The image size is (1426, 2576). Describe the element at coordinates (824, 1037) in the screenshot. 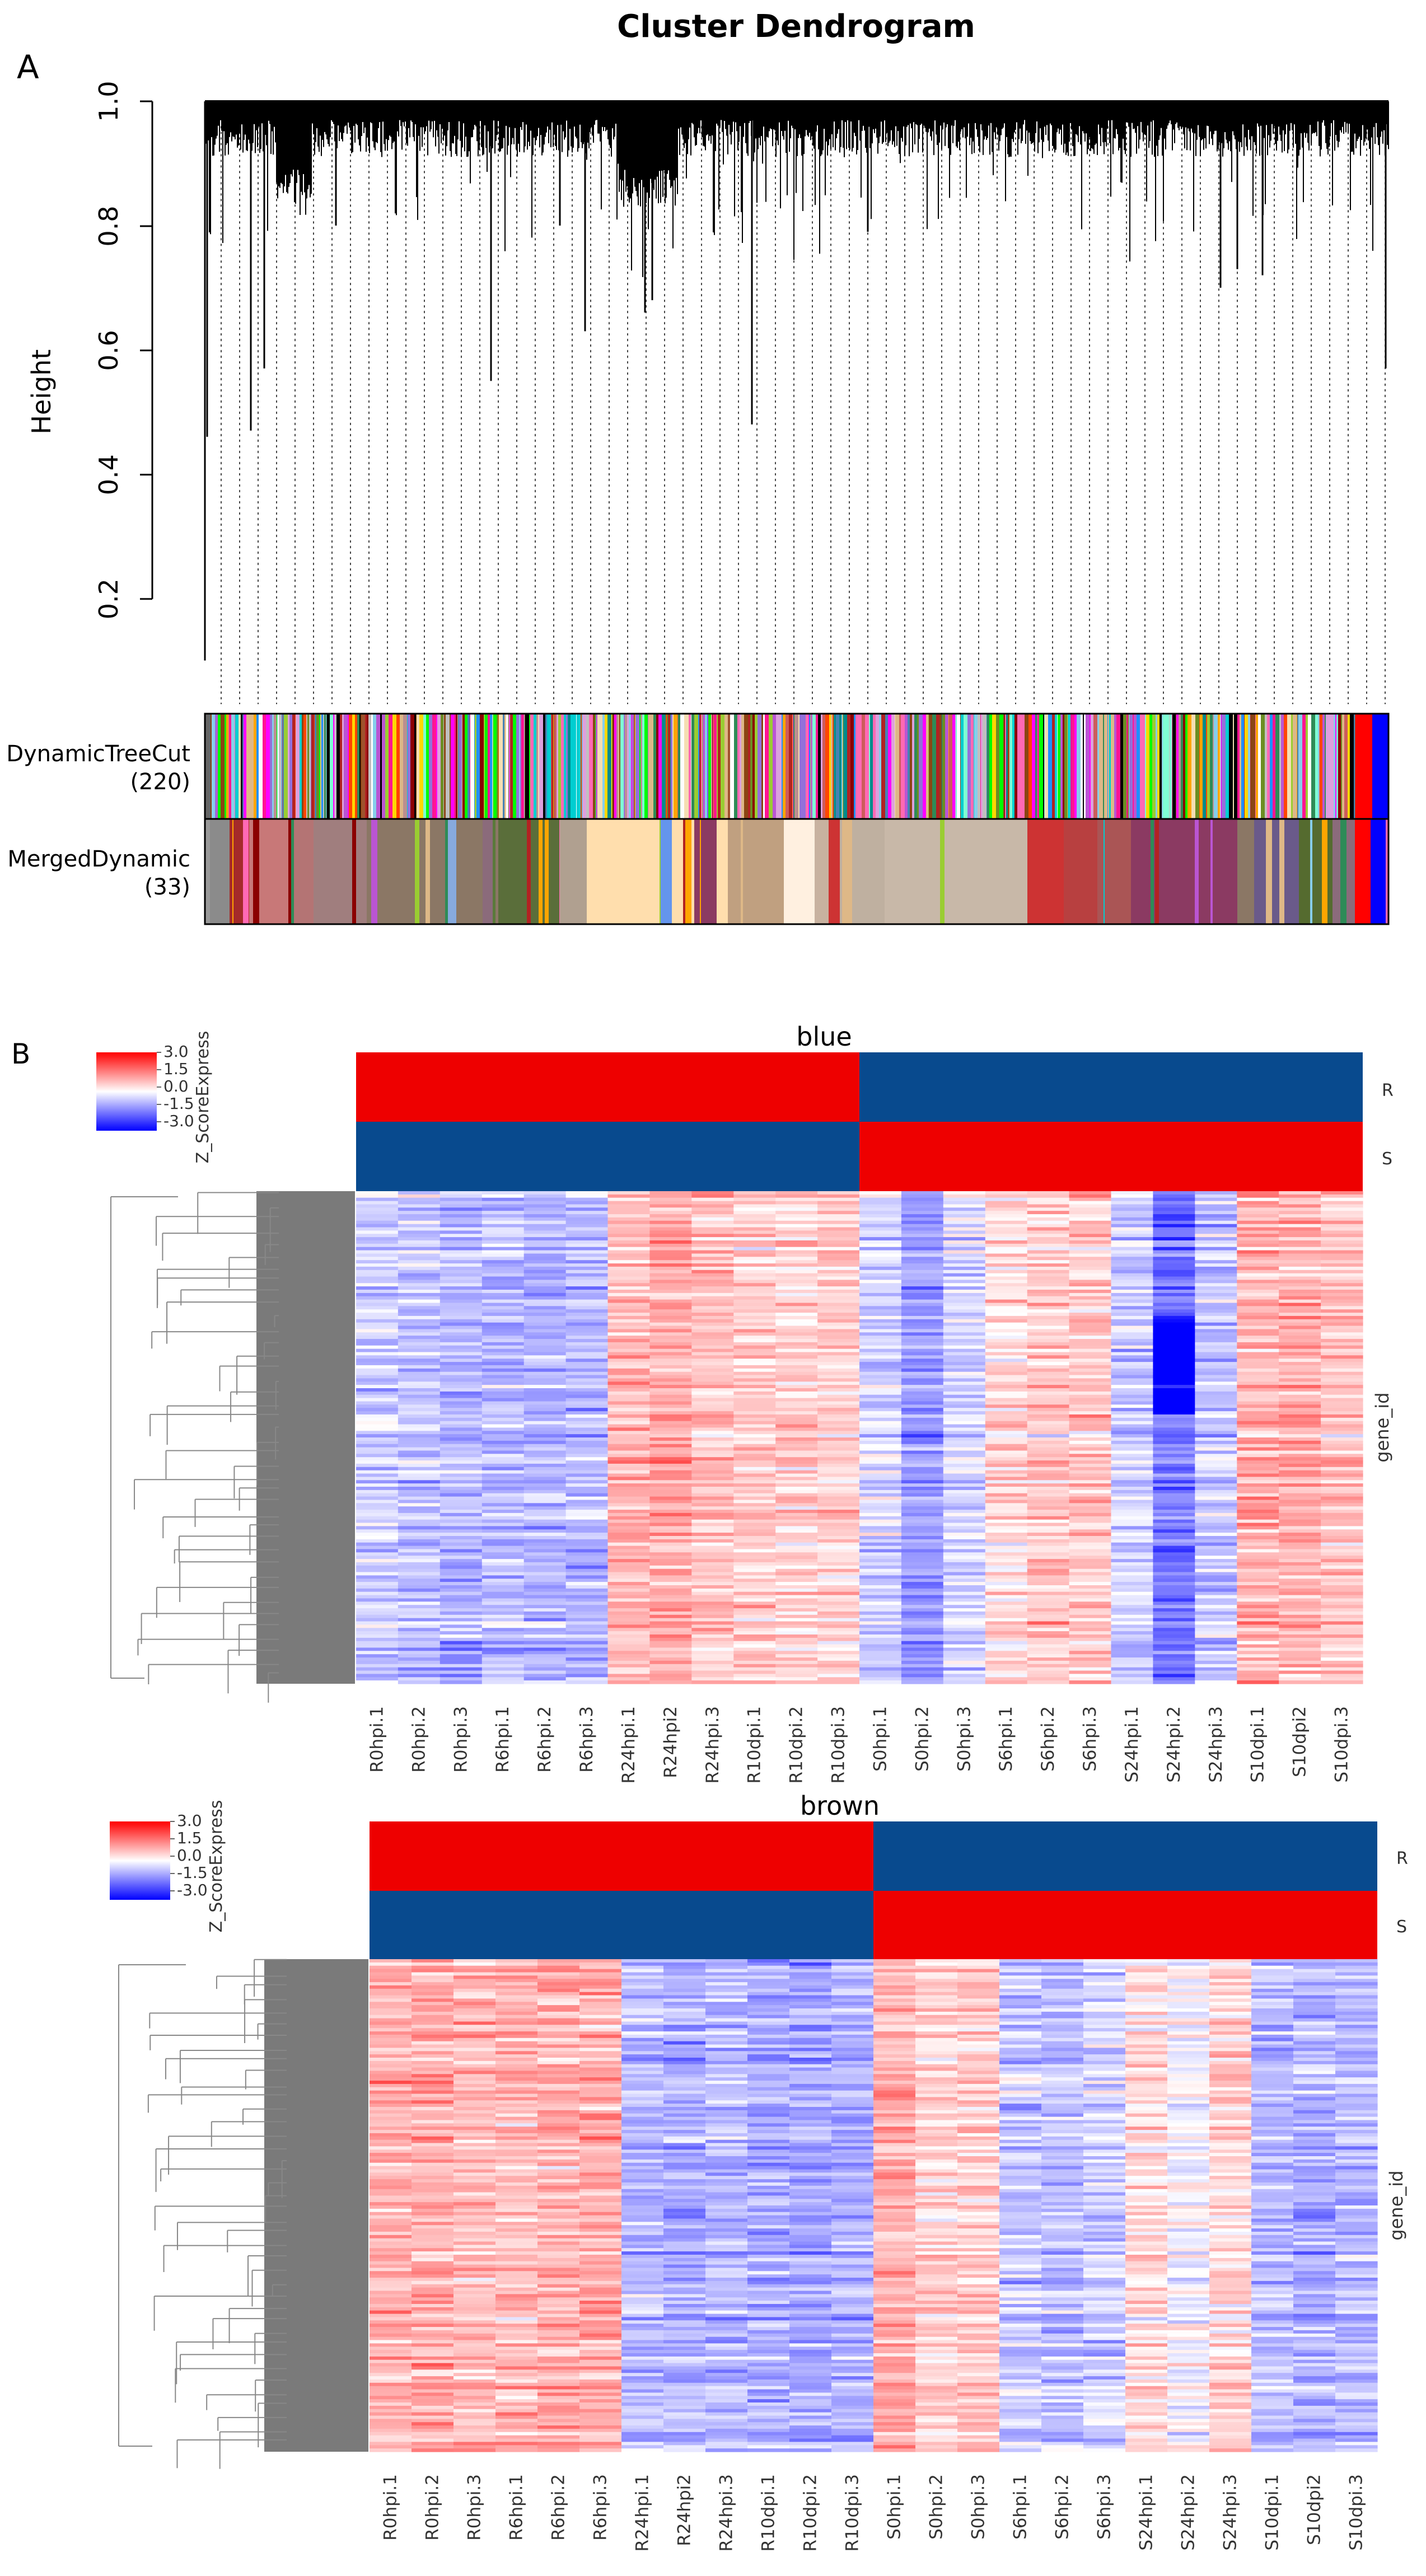

I see `heatmap-blue-title: blue` at that location.